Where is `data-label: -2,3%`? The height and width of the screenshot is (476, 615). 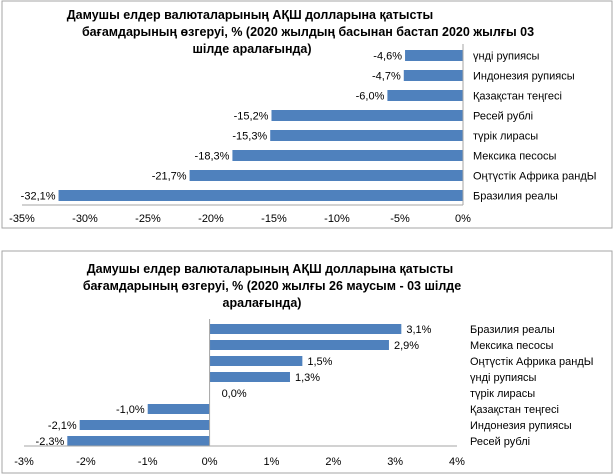 data-label: -2,3% is located at coordinates (50, 442).